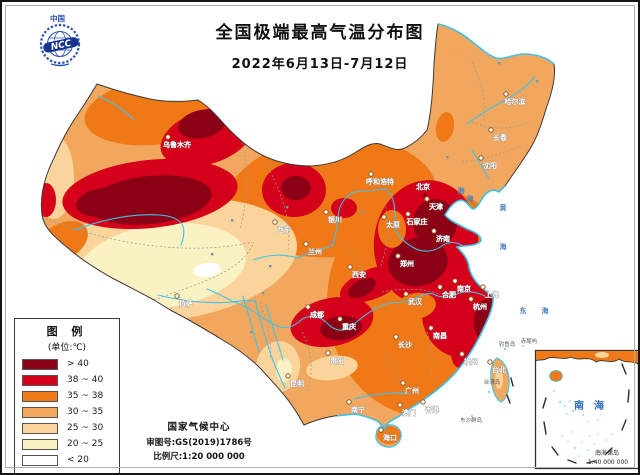 The width and height of the screenshot is (640, 475). I want to click on sea-label: 东, so click(523, 310).